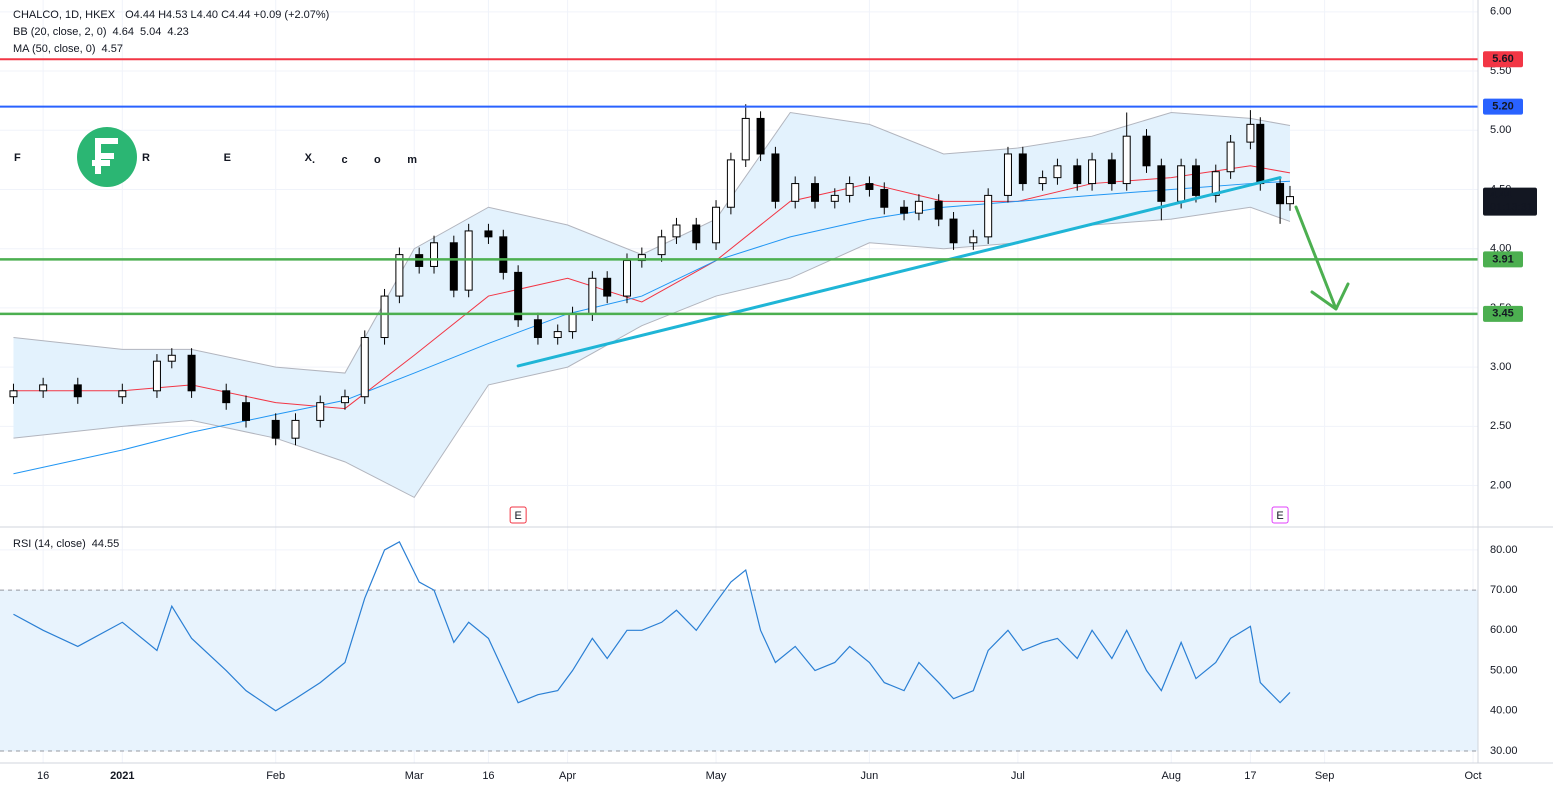  What do you see at coordinates (414, 776) in the screenshot?
I see `x-tick-label: Mar` at bounding box center [414, 776].